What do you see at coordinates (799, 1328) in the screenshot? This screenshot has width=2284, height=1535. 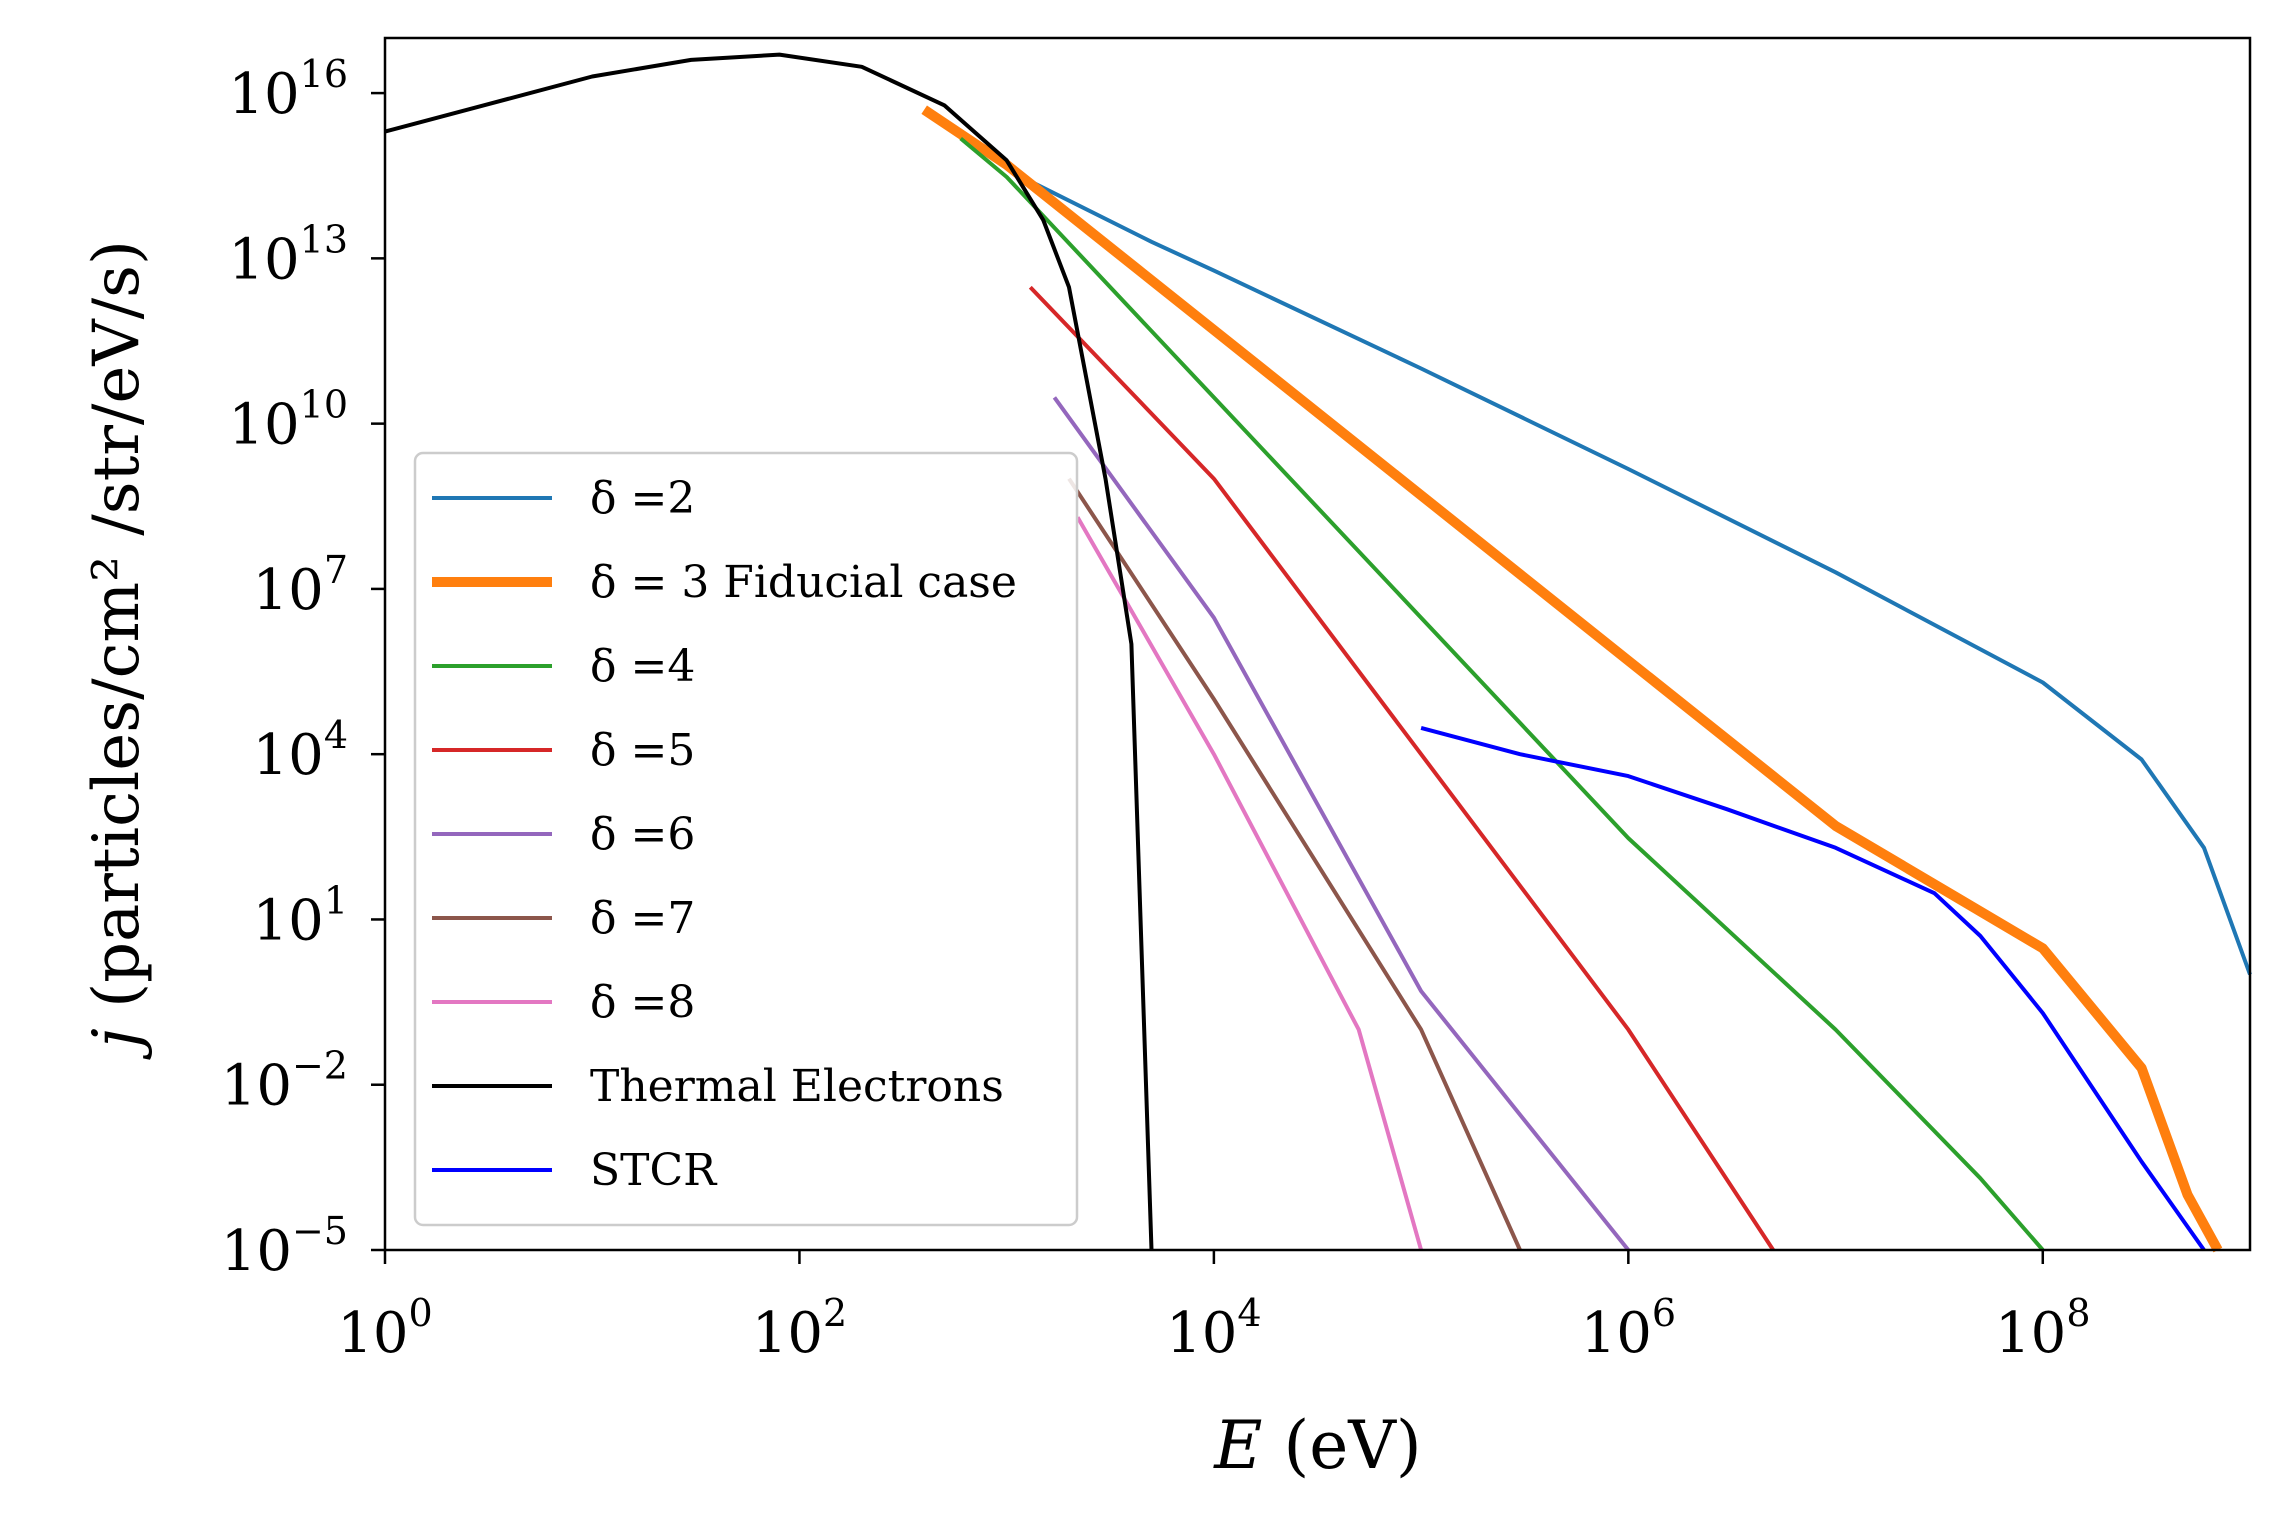 I see `x-tick-label-1: 10²` at bounding box center [799, 1328].